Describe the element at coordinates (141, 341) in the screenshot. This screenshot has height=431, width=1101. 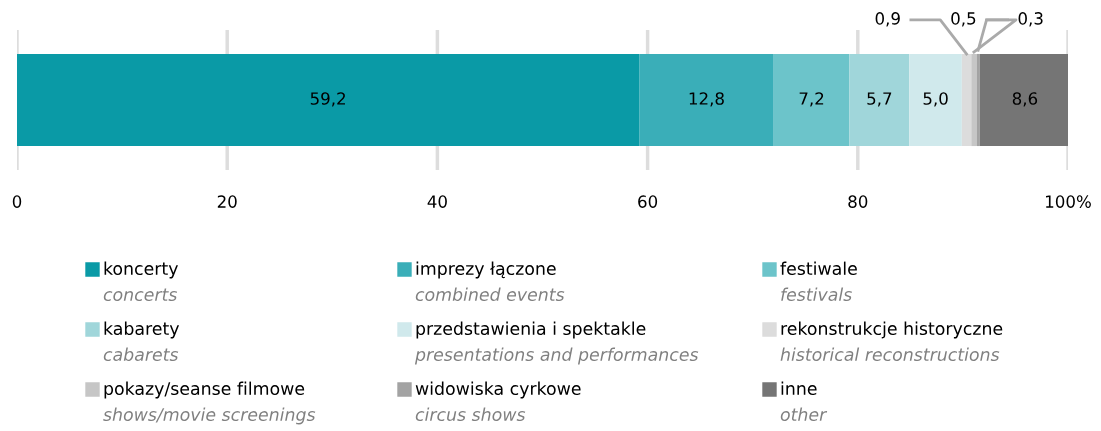
I see `legend-label: kabarety cabarets` at that location.